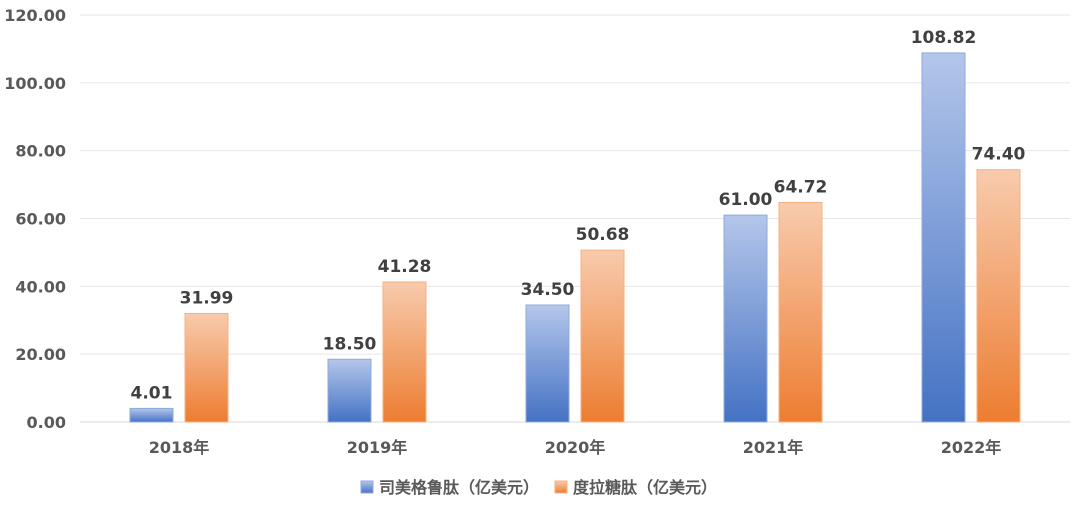 Image resolution: width=1080 pixels, height=517 pixels. Describe the element at coordinates (35, 15) in the screenshot. I see `y-tick-label: 120.00` at that location.